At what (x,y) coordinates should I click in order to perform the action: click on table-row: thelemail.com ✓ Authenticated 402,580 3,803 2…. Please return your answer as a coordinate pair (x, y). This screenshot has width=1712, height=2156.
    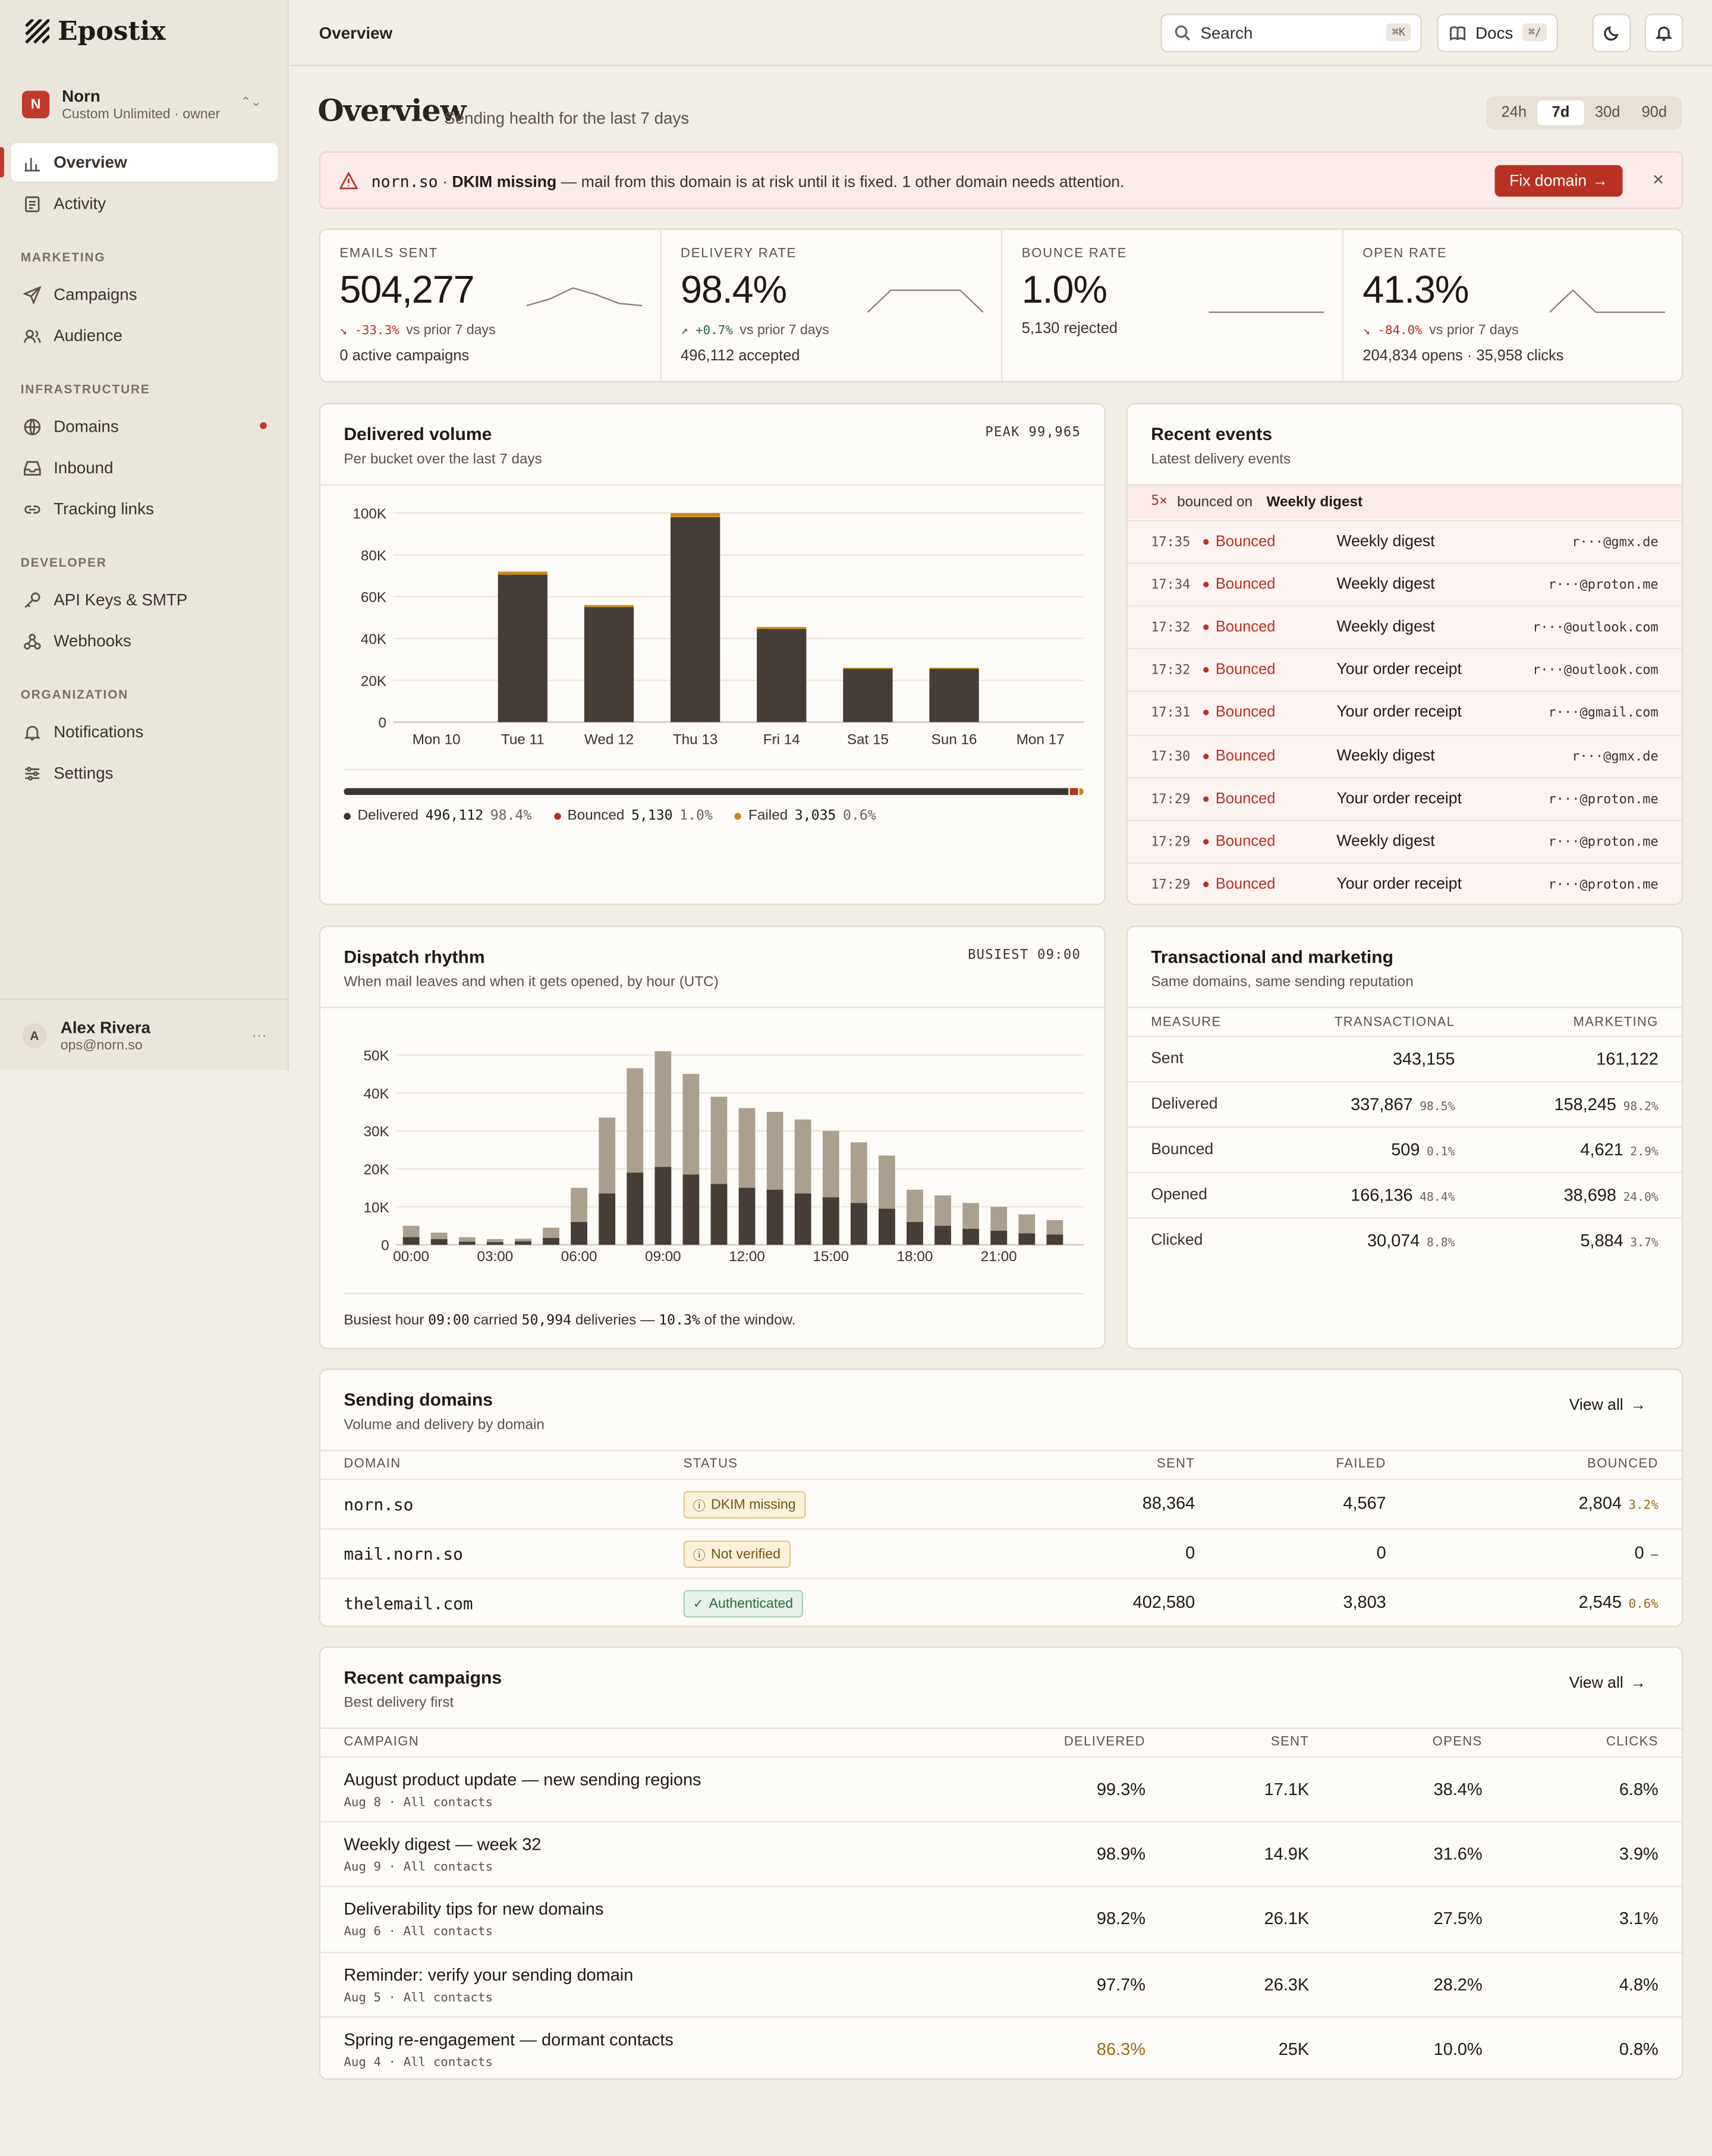
    Looking at the image, I should click on (1001, 1602).